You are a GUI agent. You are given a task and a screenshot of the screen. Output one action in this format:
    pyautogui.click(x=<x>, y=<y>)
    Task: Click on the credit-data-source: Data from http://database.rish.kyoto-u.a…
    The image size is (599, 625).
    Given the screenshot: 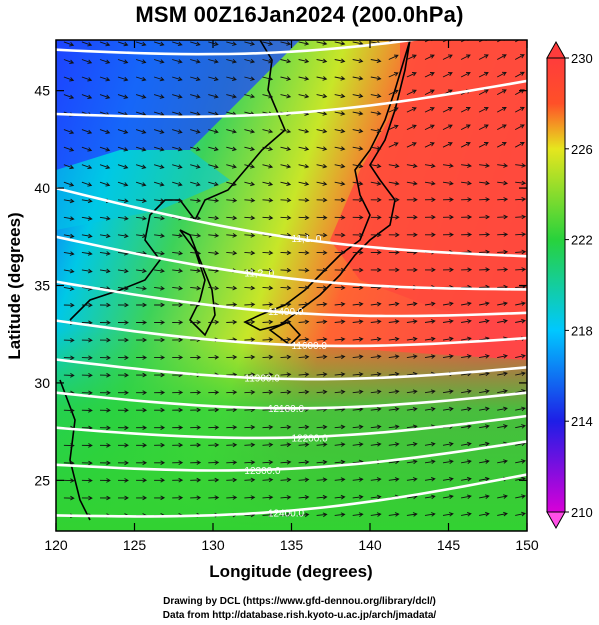 What is the action you would take?
    pyautogui.click(x=299, y=615)
    